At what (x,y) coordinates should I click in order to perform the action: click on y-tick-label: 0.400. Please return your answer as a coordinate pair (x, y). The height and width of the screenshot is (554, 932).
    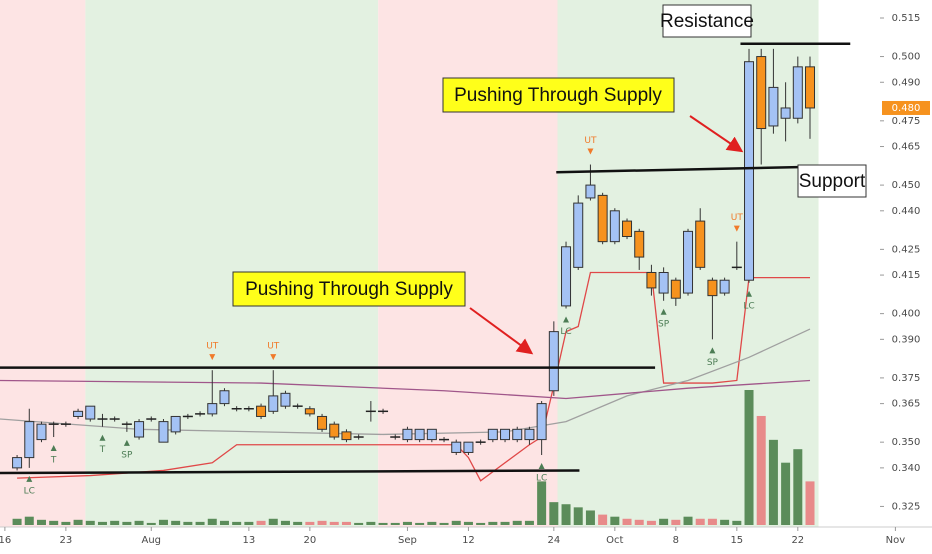
    Looking at the image, I should click on (906, 314).